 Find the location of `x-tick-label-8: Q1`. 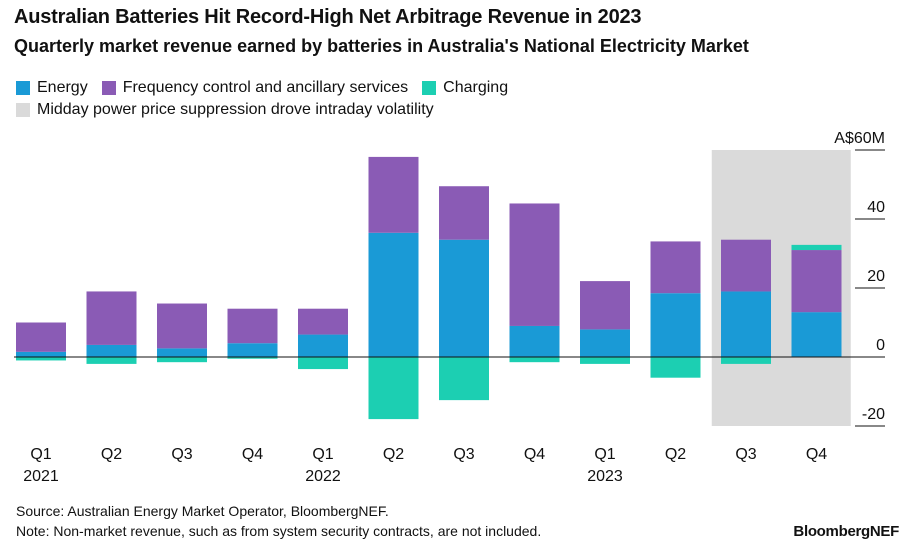

x-tick-label-8: Q1 is located at coordinates (604, 454).